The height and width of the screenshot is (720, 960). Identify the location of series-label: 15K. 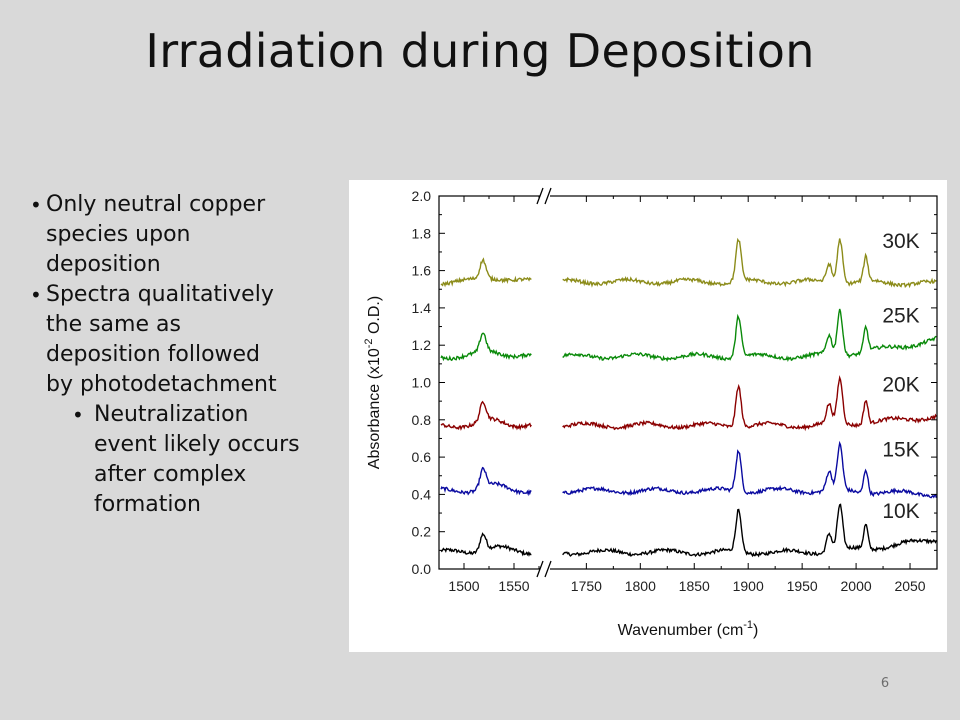
(900, 450).